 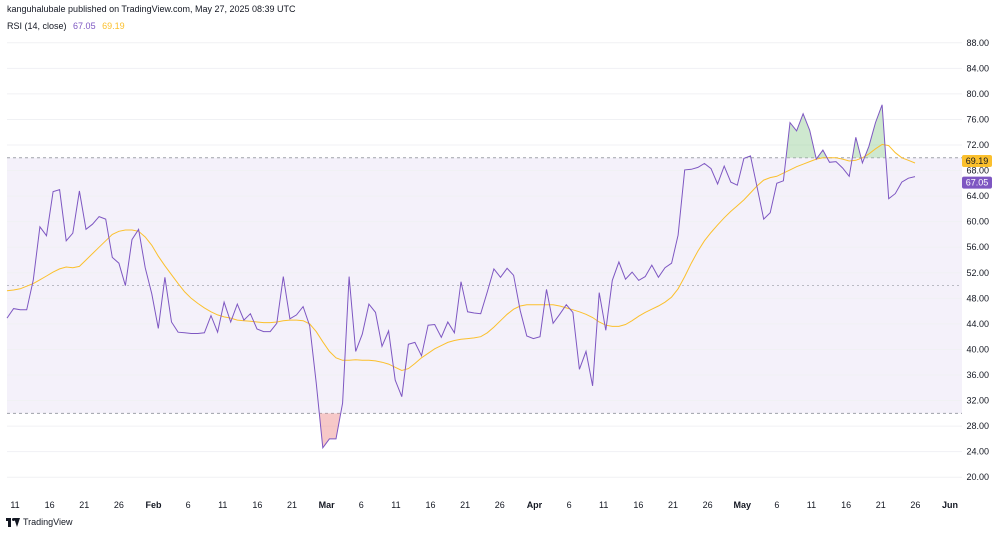 I want to click on y-tick-label: 76.00, so click(x=977, y=119).